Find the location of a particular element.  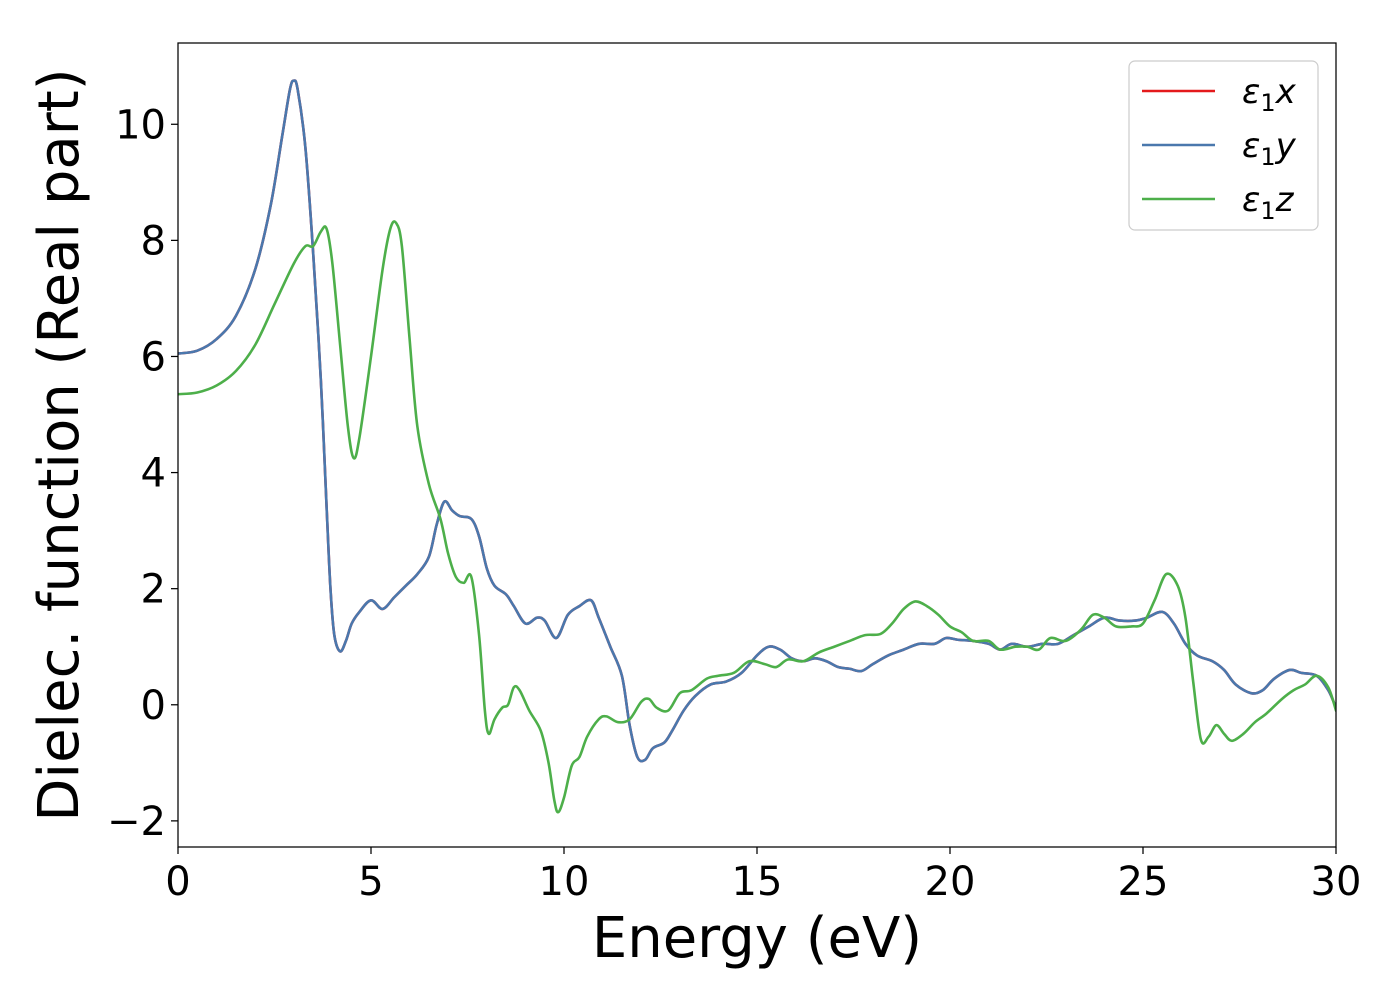

x-tick-label: 25 is located at coordinates (1143, 882).